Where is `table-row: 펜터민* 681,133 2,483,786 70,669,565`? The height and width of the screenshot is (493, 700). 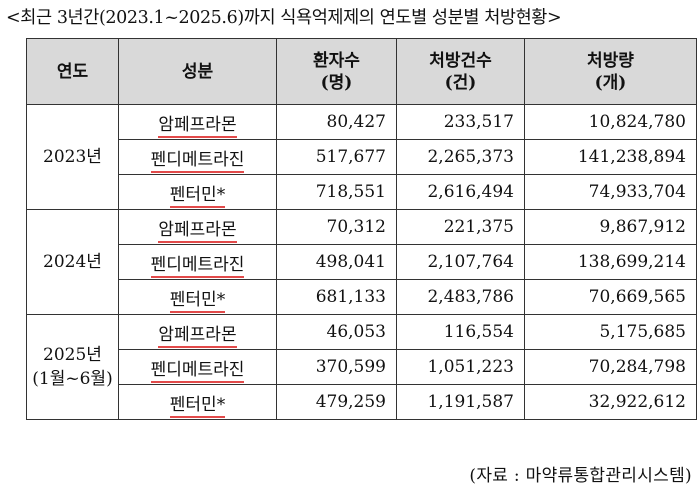
table-row: 펜터민* 681,133 2,483,786 70,669,565 is located at coordinates (362, 297).